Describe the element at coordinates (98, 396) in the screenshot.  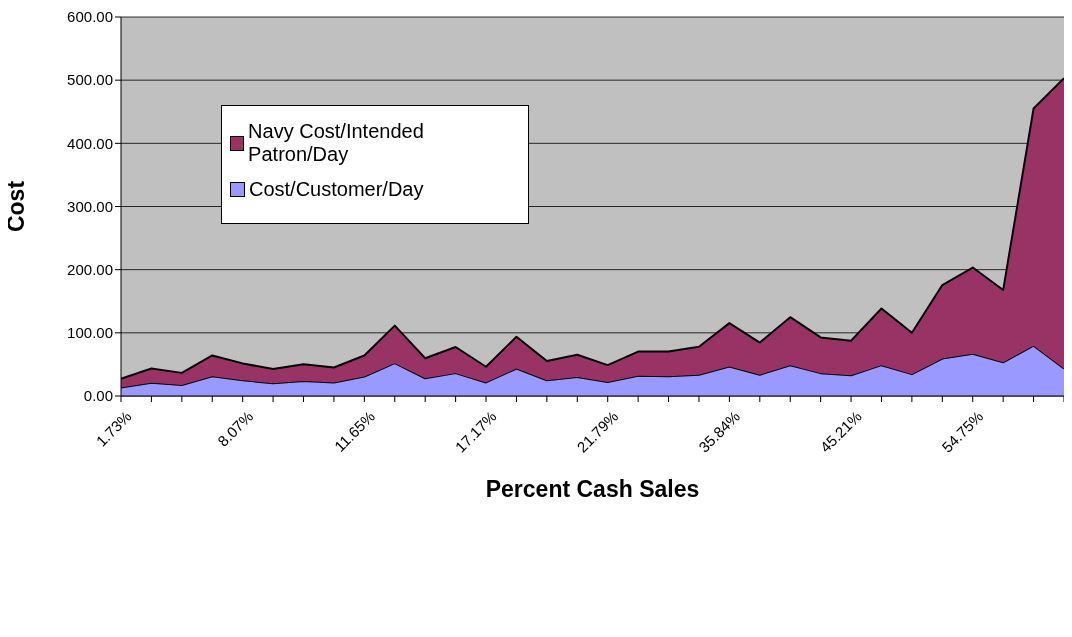
I see `y-tick-label: 0.00` at that location.